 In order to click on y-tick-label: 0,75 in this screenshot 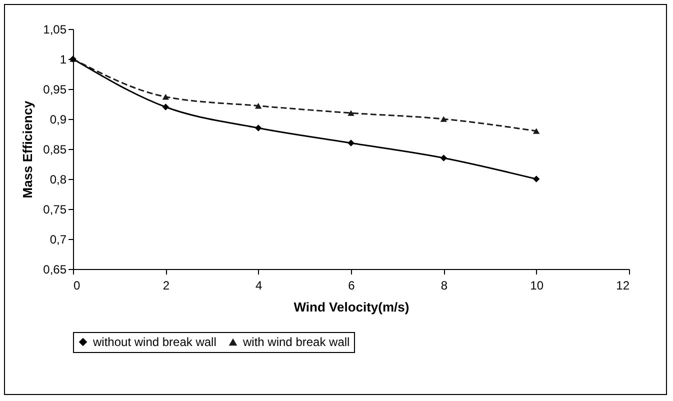, I will do `click(55, 209)`.